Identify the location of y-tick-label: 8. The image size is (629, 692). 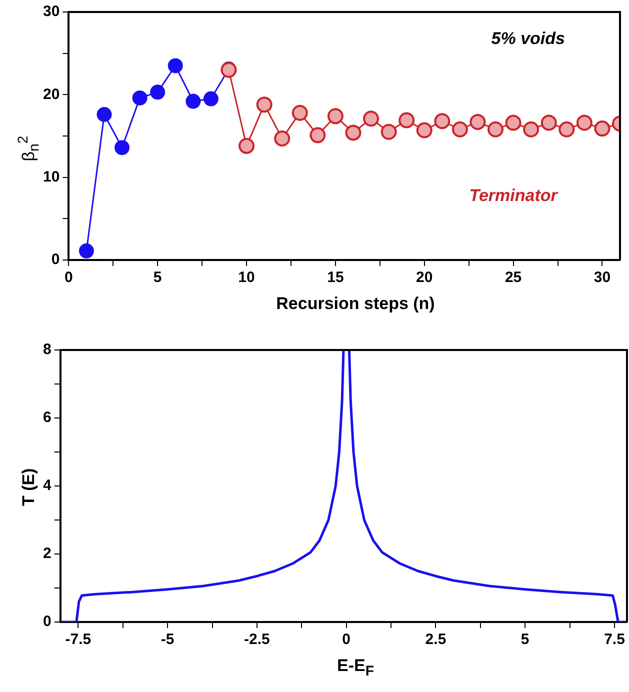
(47, 349).